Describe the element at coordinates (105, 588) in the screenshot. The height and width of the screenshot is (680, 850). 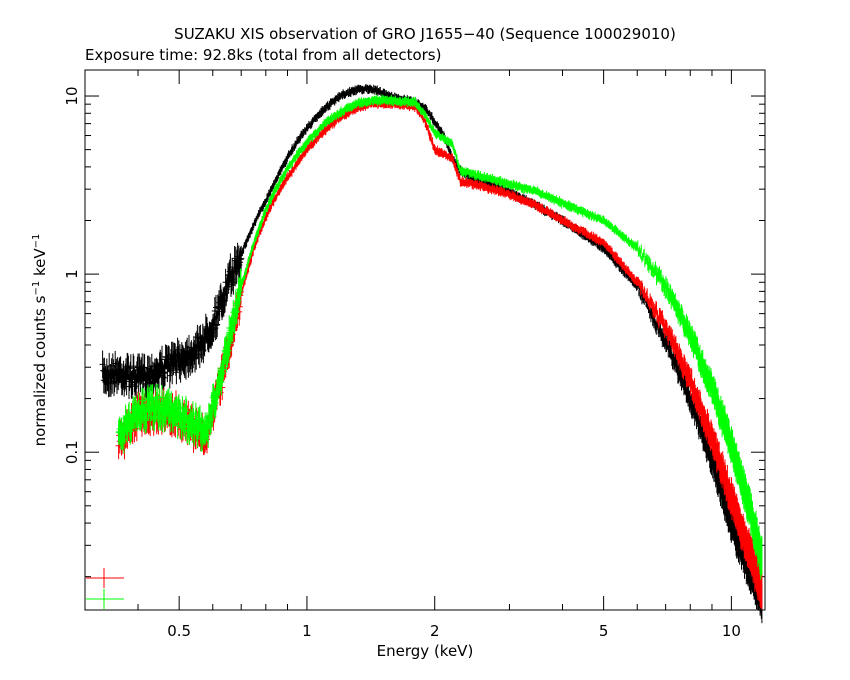
I see `legend-markers` at that location.